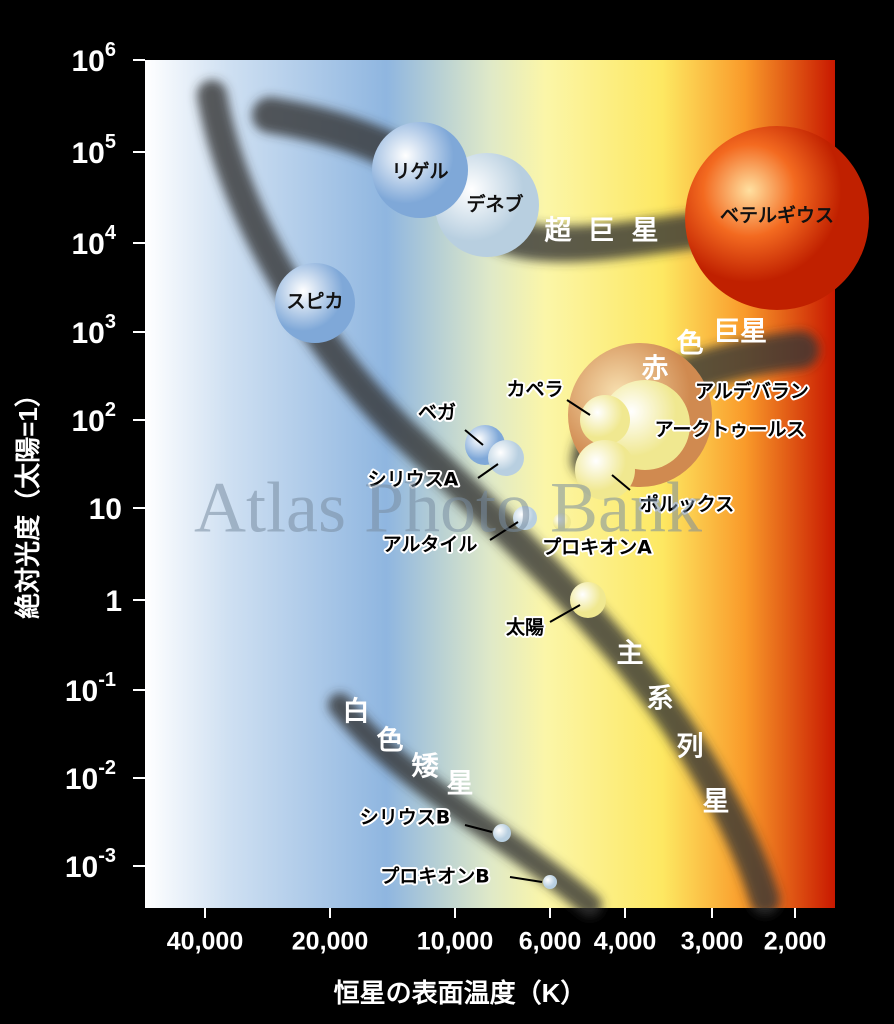 The height and width of the screenshot is (1024, 894). Describe the element at coordinates (110, 50) in the screenshot. I see `tick-exp: 6` at that location.